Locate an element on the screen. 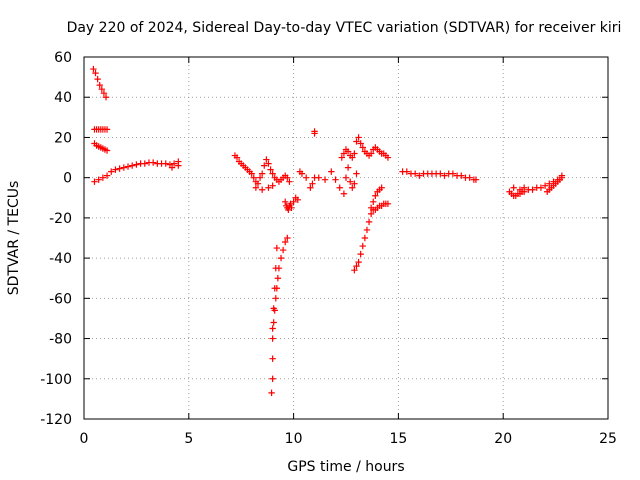 This screenshot has width=640, height=480. x-tick-labels: 0 5 10 15 20 25 is located at coordinates (348, 439).